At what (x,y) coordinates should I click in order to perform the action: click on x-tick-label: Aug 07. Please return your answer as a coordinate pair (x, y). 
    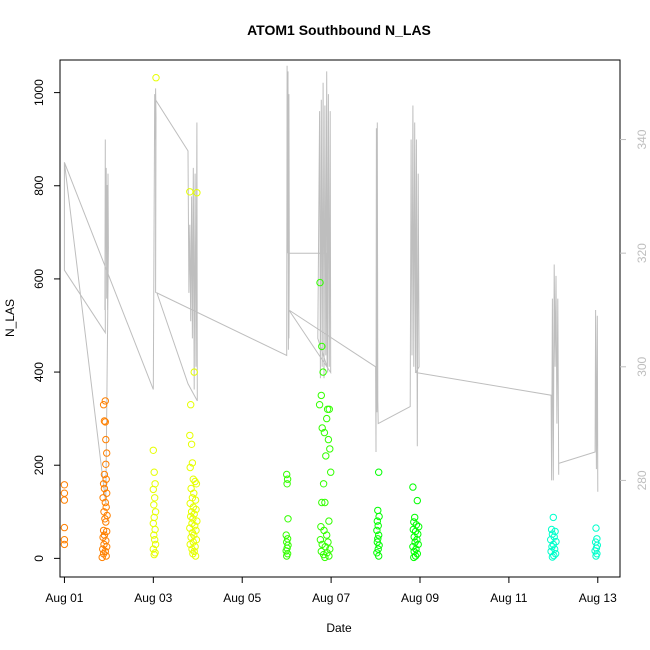
    Looking at the image, I should click on (331, 598).